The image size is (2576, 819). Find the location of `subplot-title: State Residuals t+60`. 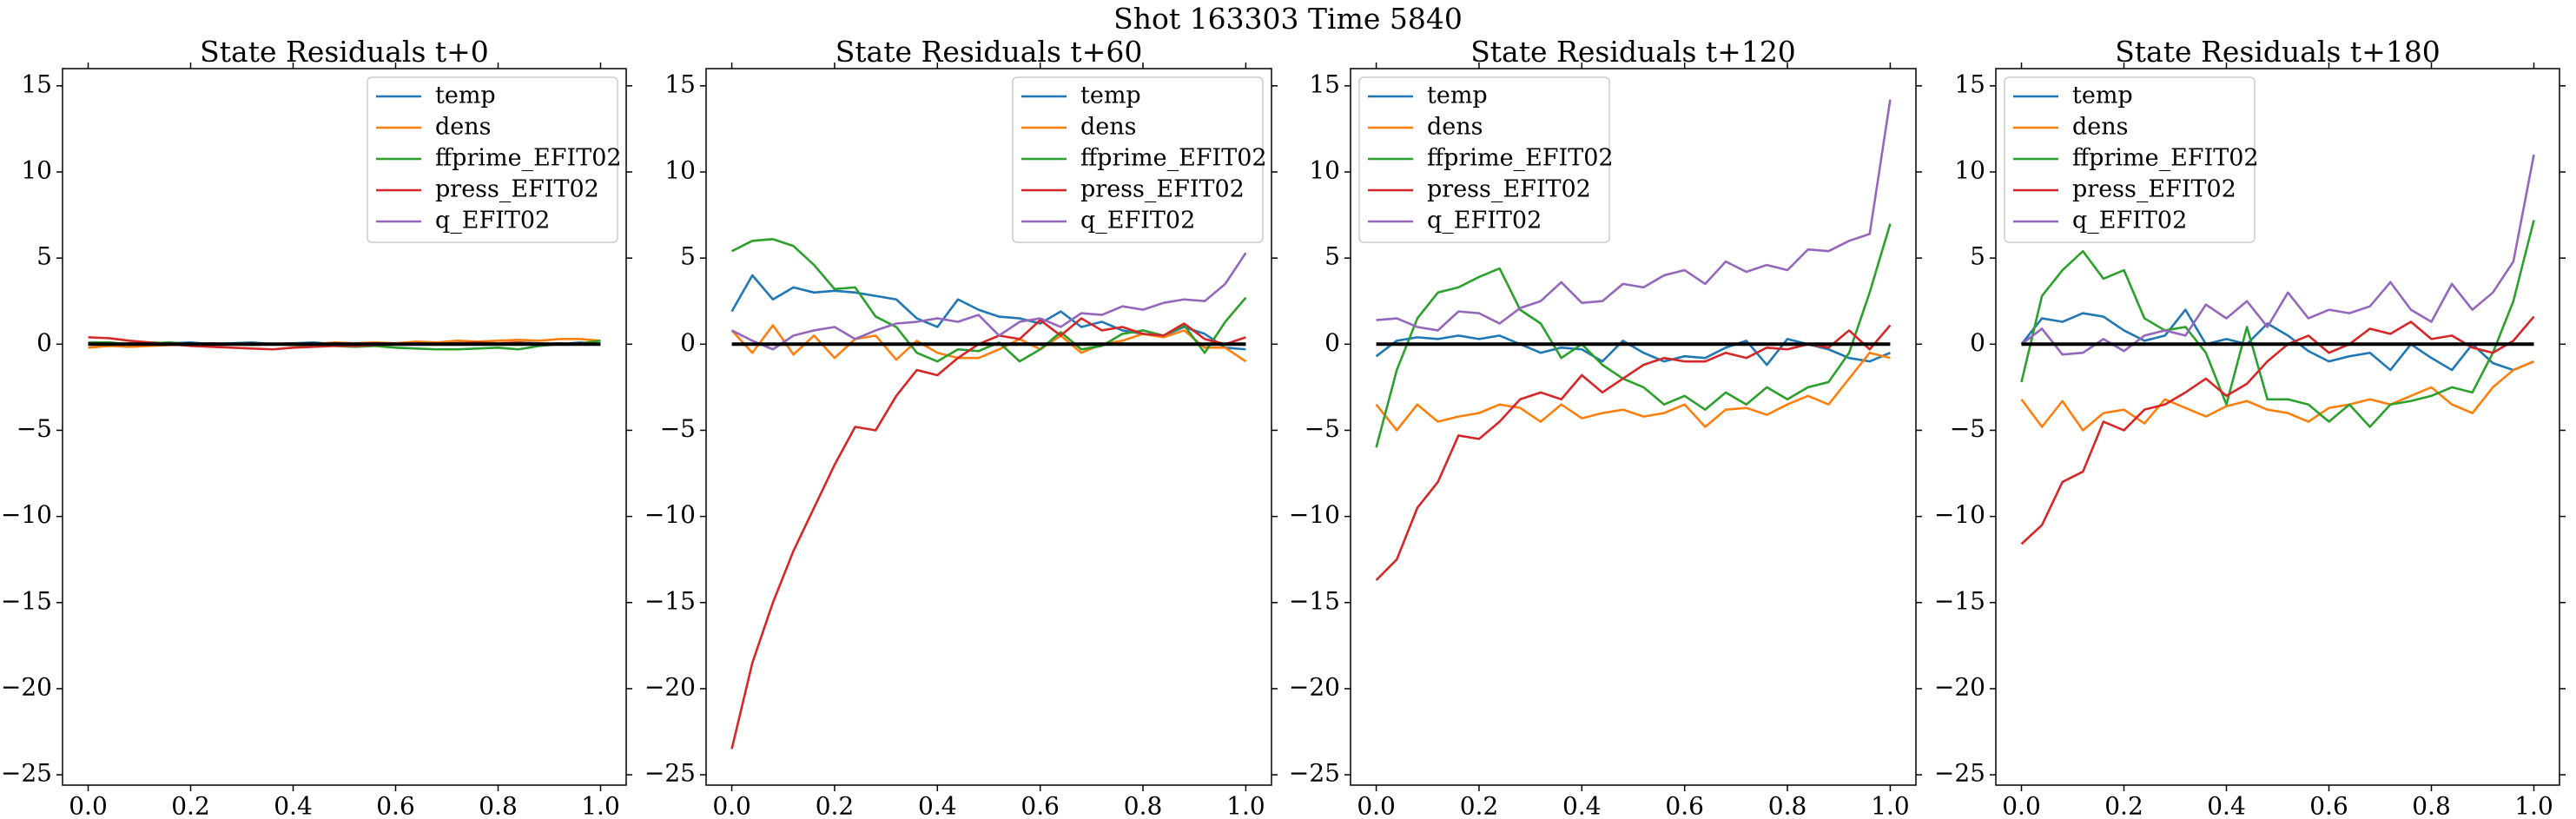

subplot-title: State Residuals t+60 is located at coordinates (990, 52).